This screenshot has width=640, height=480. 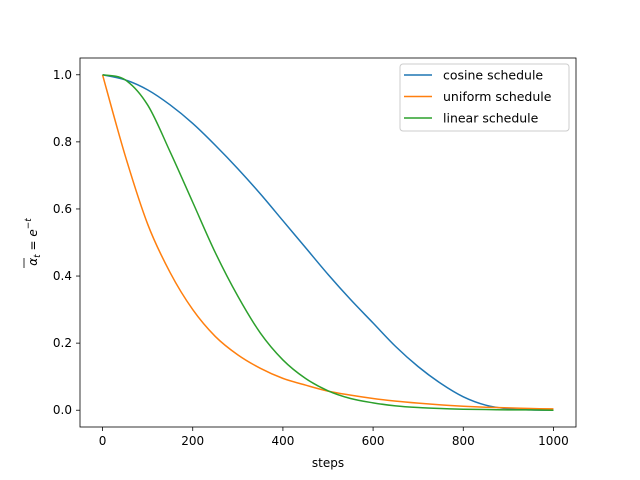 I want to click on legend-label-linear-schedule: linear schedule, so click(x=491, y=118).